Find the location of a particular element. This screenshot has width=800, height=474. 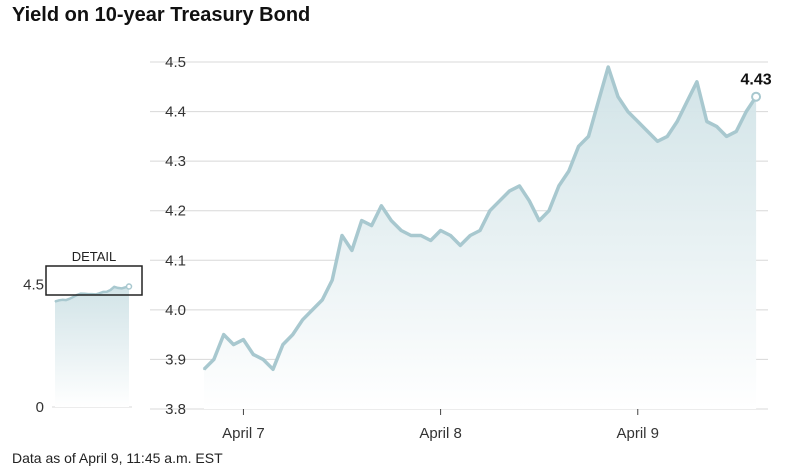

footnote: Data as of April 9, 11:45 a.m. EST is located at coordinates (117, 458).